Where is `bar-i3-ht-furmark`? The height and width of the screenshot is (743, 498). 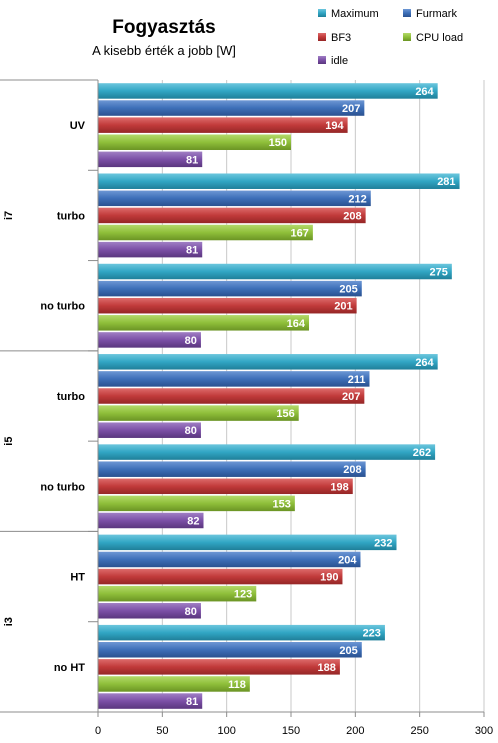
bar-i3-ht-furmark is located at coordinates (229, 559).